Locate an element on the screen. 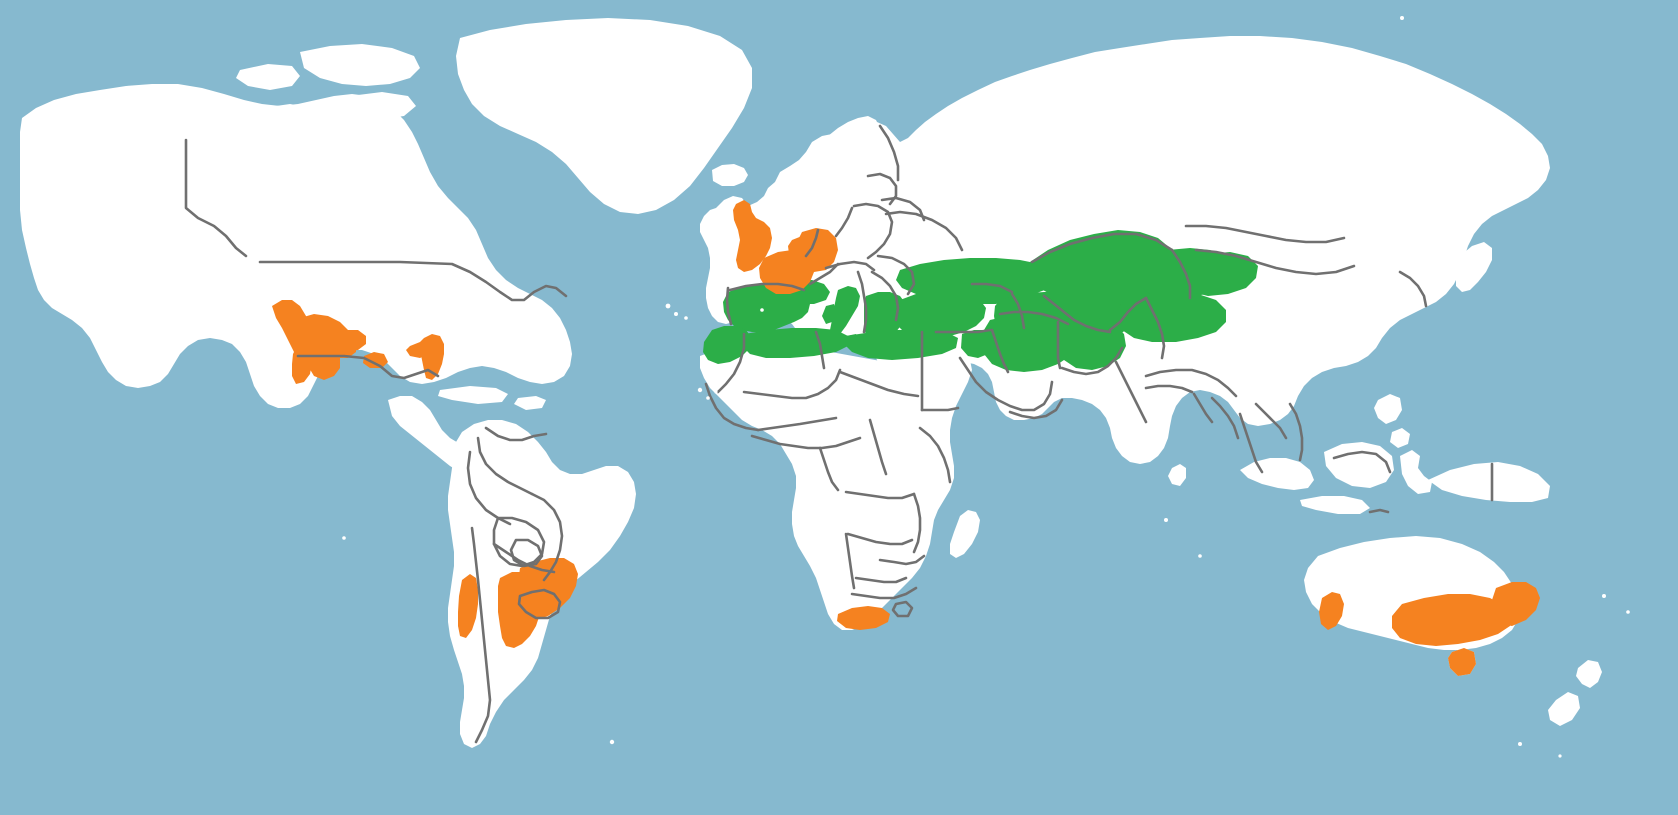 The image size is (1678, 815). border-timor is located at coordinates (1379, 511).